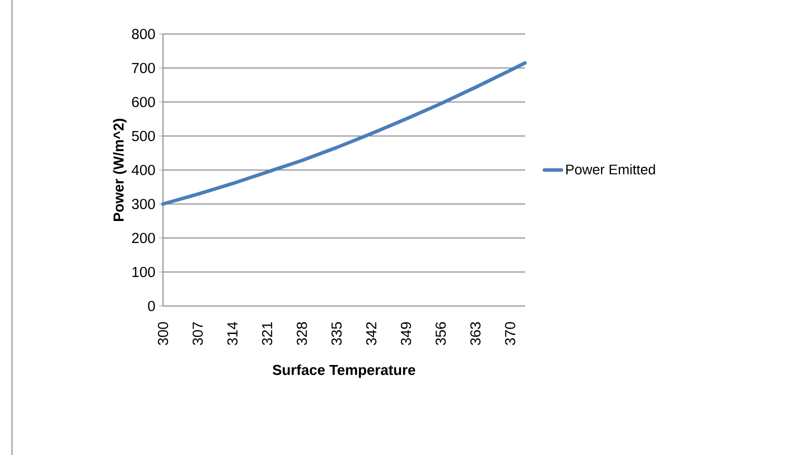  Describe the element at coordinates (441, 334) in the screenshot. I see `x-tick-label: 356` at that location.